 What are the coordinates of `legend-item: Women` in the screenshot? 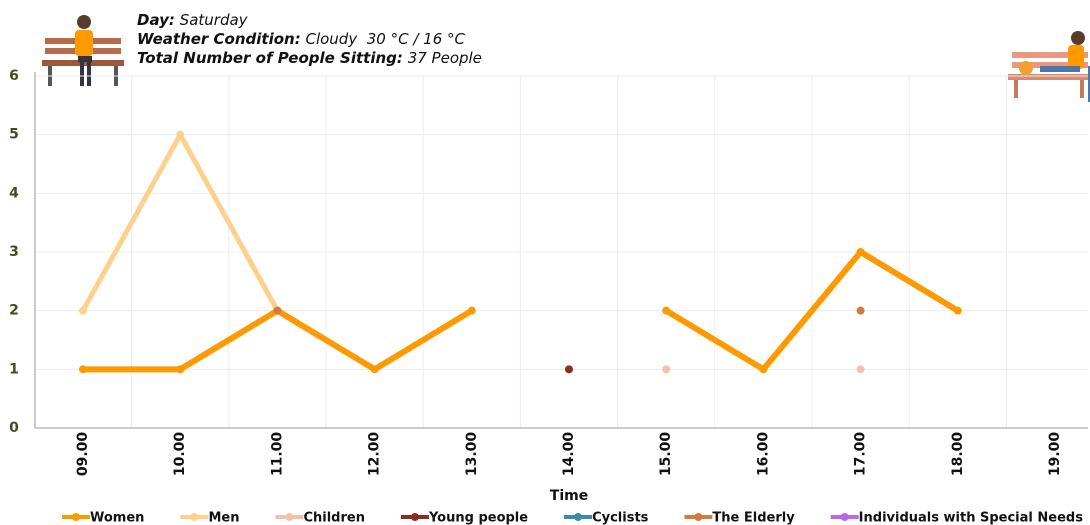 It's located at (103, 518).